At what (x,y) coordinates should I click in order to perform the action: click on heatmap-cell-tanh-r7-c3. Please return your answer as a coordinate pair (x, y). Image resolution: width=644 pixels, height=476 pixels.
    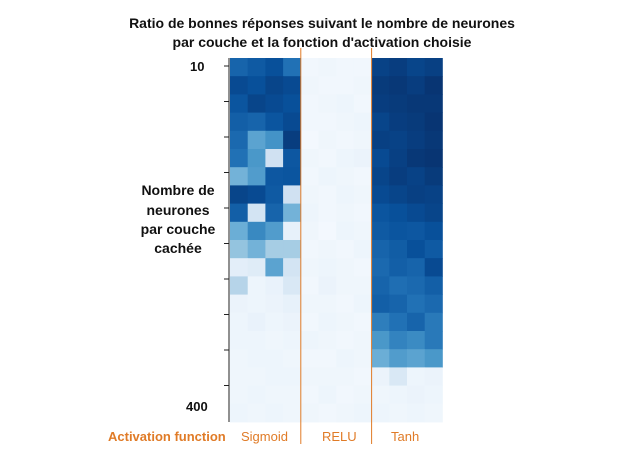
    Looking at the image, I should click on (433, 194).